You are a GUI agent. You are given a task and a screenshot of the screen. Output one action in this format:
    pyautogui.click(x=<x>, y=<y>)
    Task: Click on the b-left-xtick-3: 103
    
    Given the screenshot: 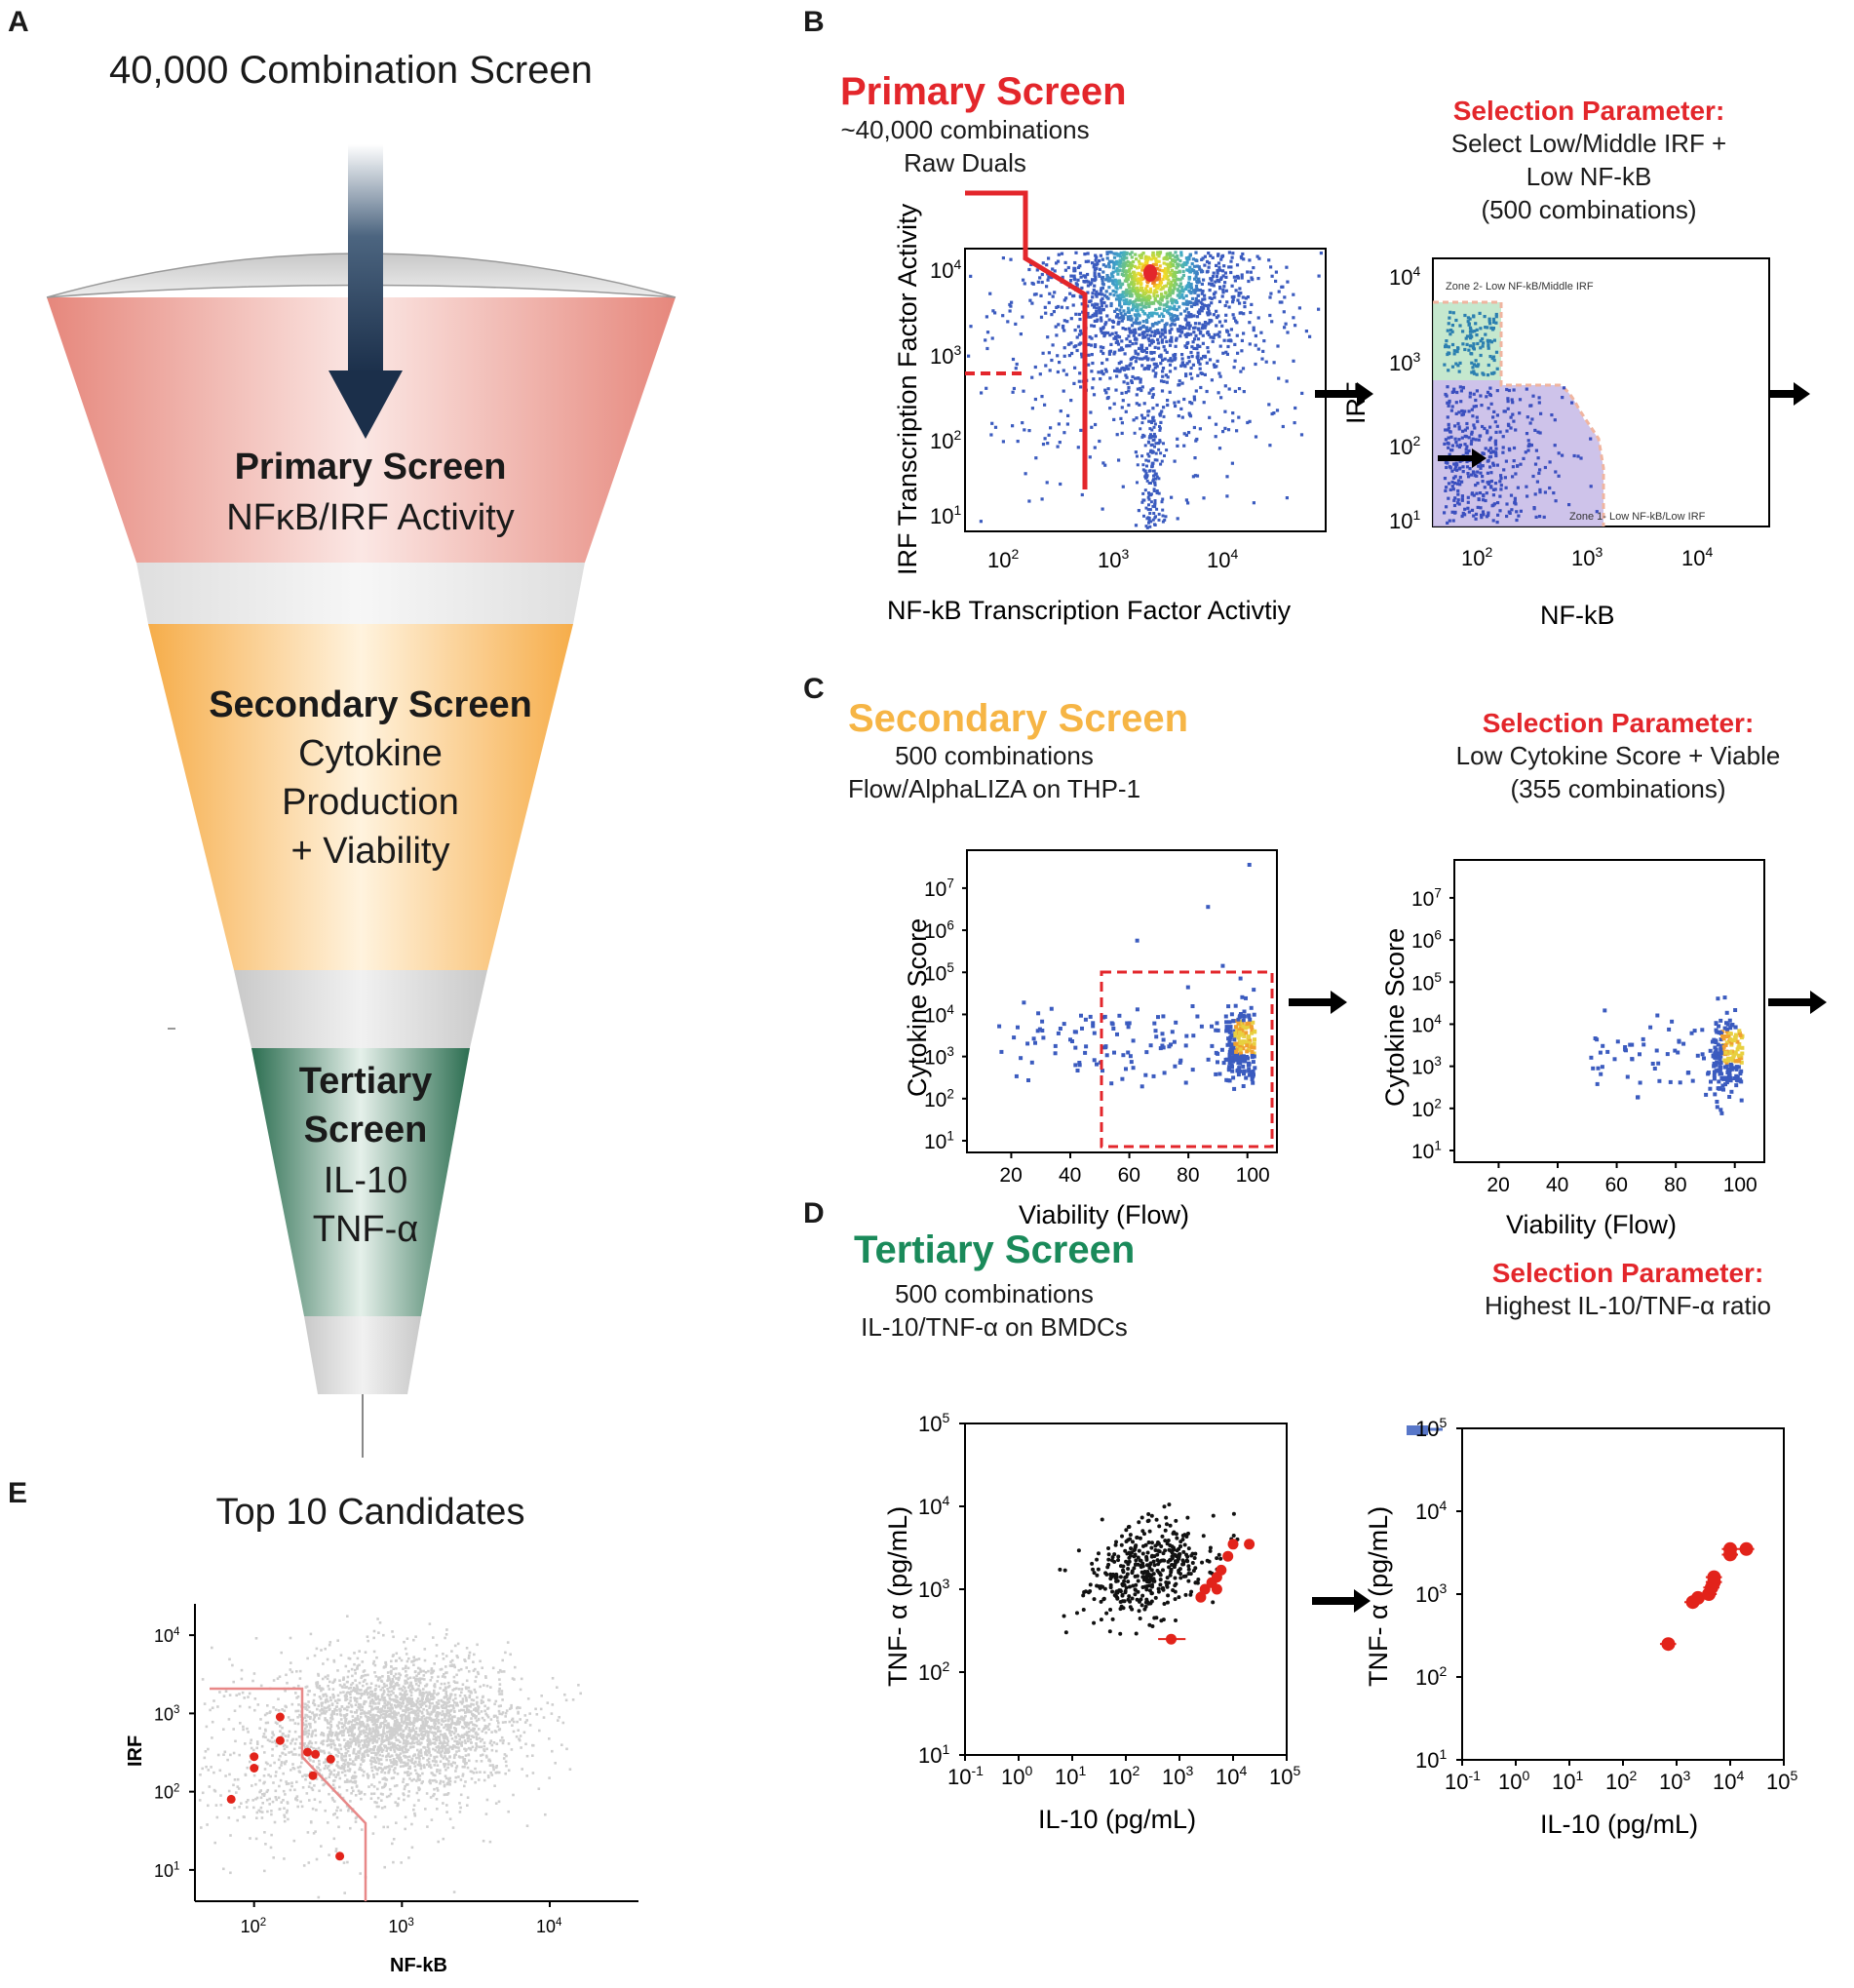 What is the action you would take?
    pyautogui.click(x=1113, y=559)
    